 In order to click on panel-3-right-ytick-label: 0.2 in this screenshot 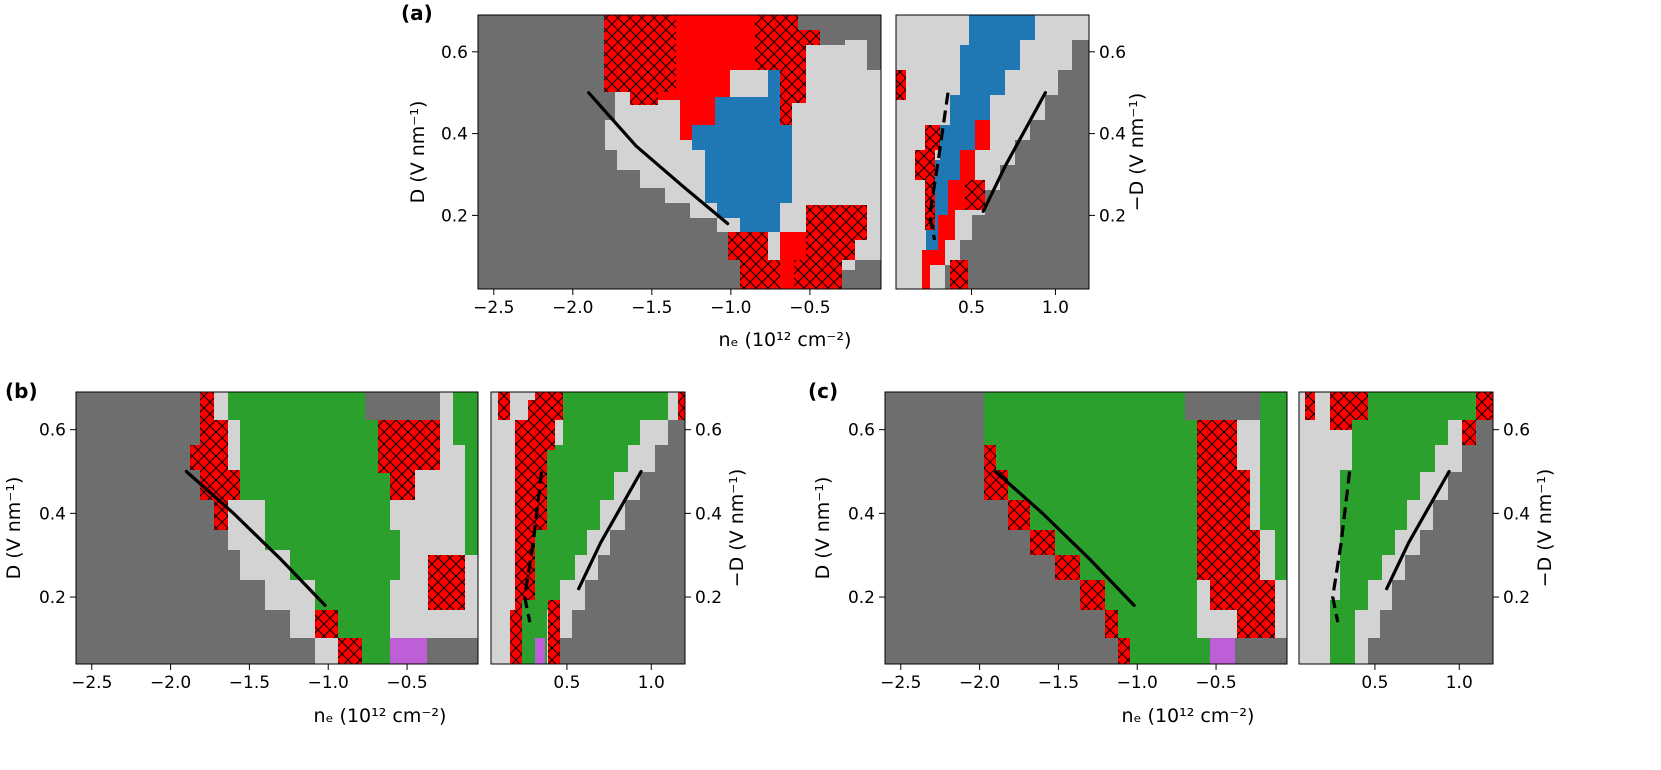, I will do `click(1516, 598)`.